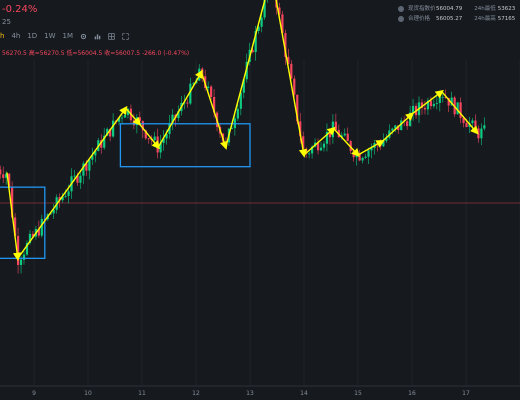  I want to click on price-change-percent: -0.24%, so click(20, 9).